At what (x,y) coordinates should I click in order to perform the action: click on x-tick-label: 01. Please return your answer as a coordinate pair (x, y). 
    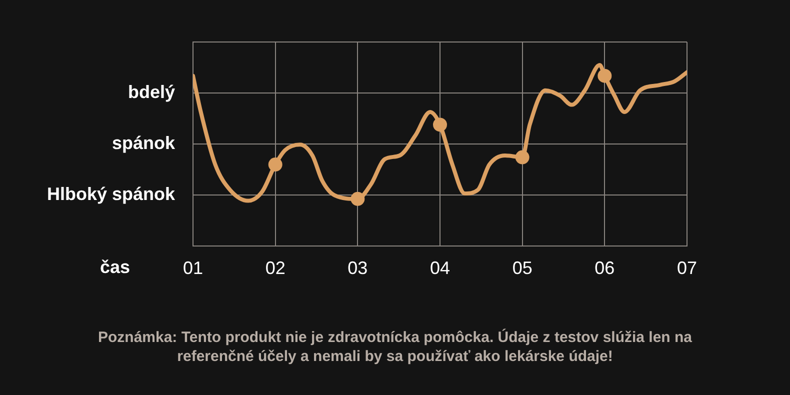
    Looking at the image, I should click on (193, 268).